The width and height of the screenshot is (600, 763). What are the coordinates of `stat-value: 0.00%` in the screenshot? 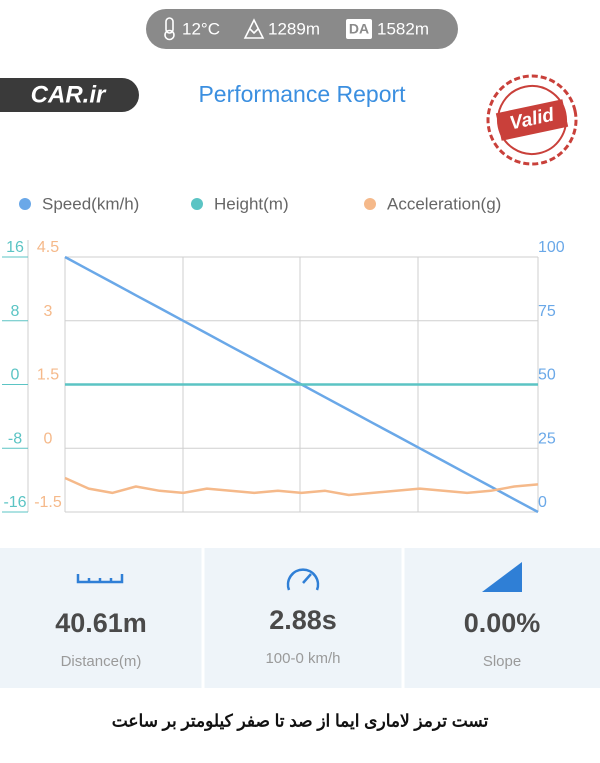 It's located at (502, 623).